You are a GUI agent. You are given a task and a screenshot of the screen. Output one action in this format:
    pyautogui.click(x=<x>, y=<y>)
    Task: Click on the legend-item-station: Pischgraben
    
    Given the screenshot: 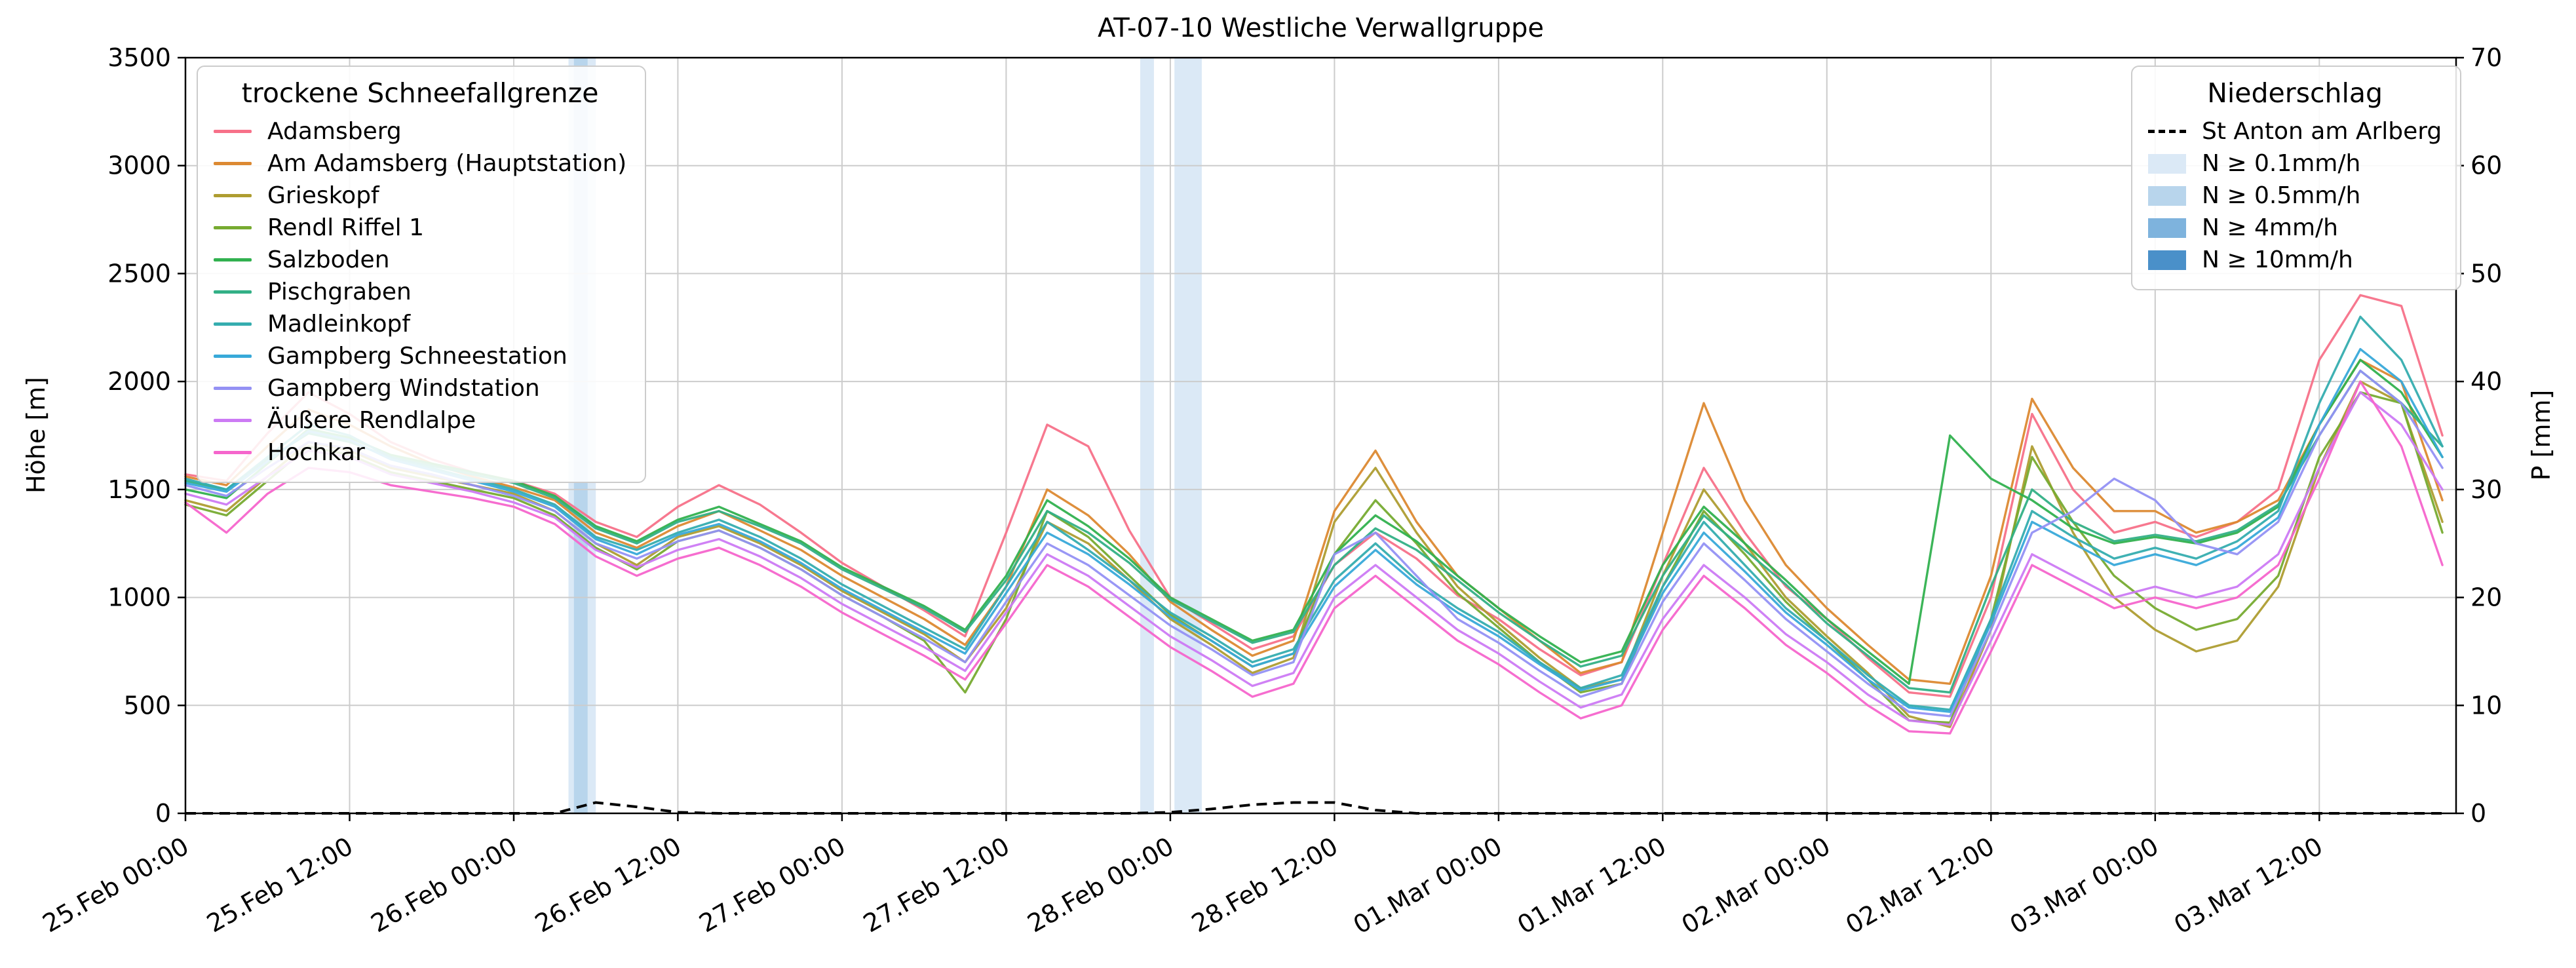 What is the action you would take?
    pyautogui.click(x=420, y=292)
    